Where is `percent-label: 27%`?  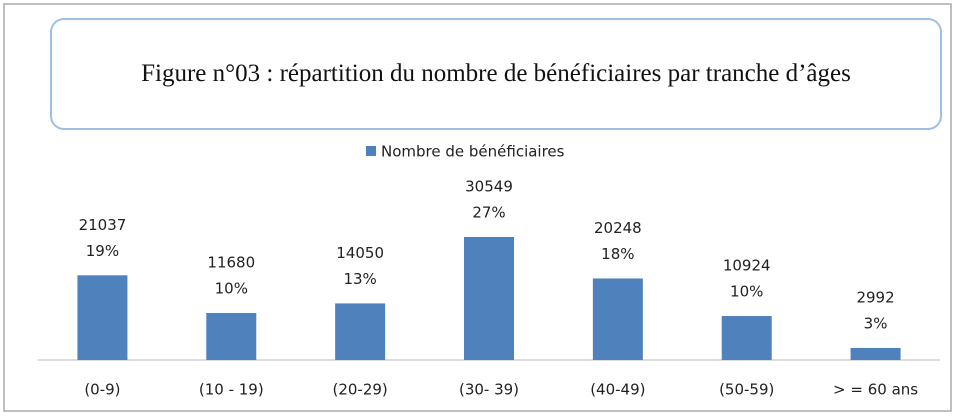 percent-label: 27% is located at coordinates (488, 213).